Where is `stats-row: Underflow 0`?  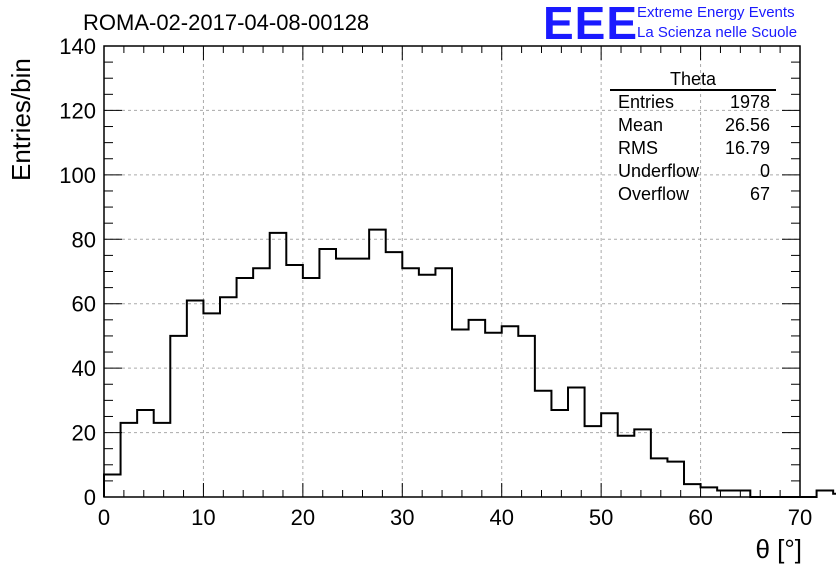 stats-row: Underflow 0 is located at coordinates (693, 171).